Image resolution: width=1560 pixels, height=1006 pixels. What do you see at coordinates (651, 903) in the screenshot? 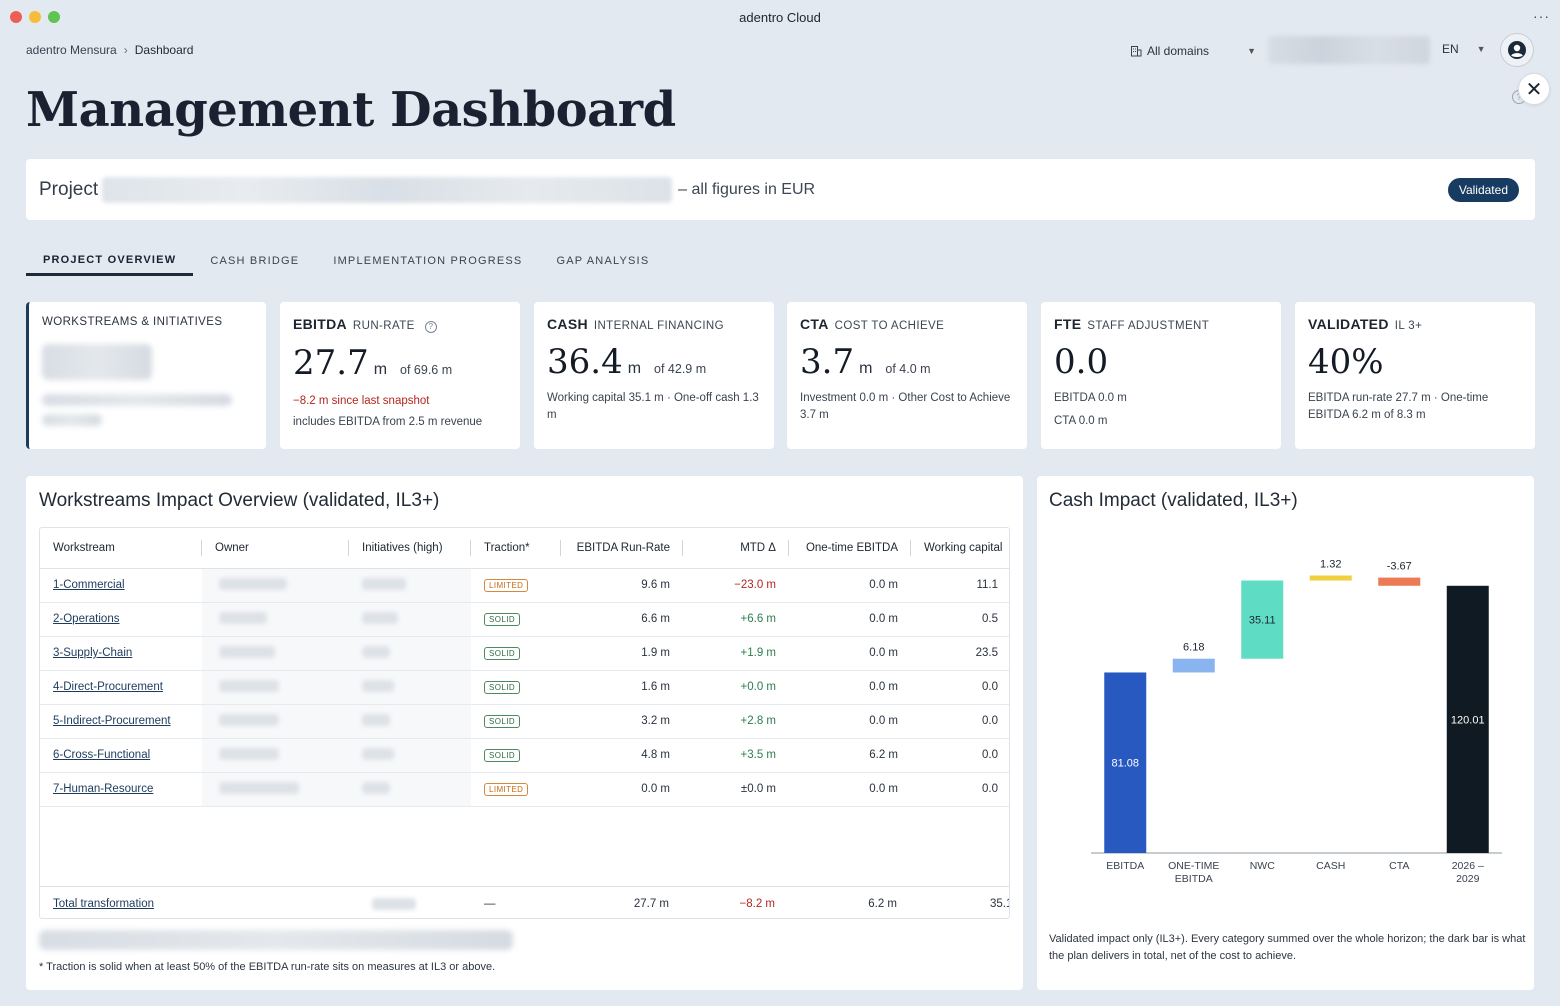
I see `total-ebitda: 27.7 m` at bounding box center [651, 903].